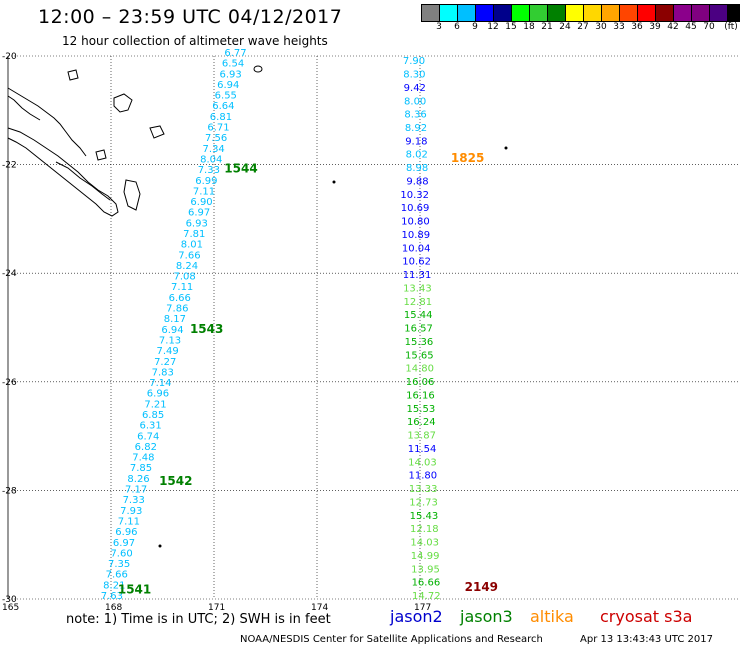 The image size is (740, 650). What do you see at coordinates (423, 502) in the screenshot?
I see `wave-height-value: 12.73` at bounding box center [423, 502].